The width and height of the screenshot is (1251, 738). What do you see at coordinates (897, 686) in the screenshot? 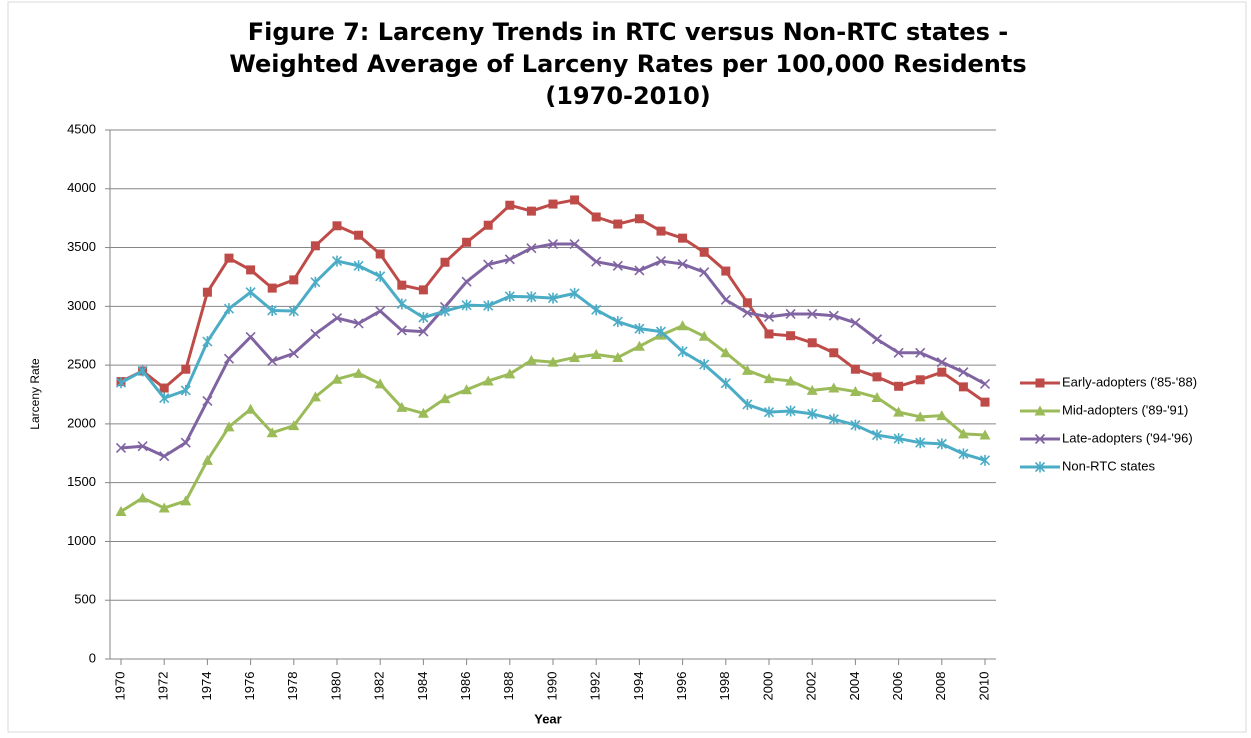
I see `x-tick-label: 2006` at bounding box center [897, 686].